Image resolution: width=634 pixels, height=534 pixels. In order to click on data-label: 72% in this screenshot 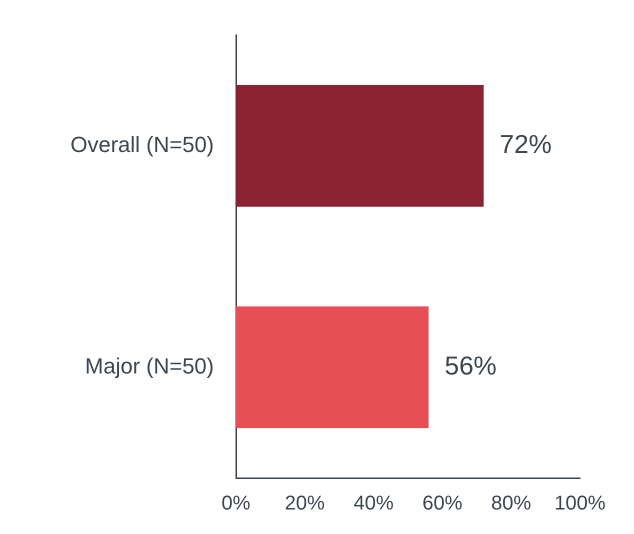, I will do `click(526, 144)`.